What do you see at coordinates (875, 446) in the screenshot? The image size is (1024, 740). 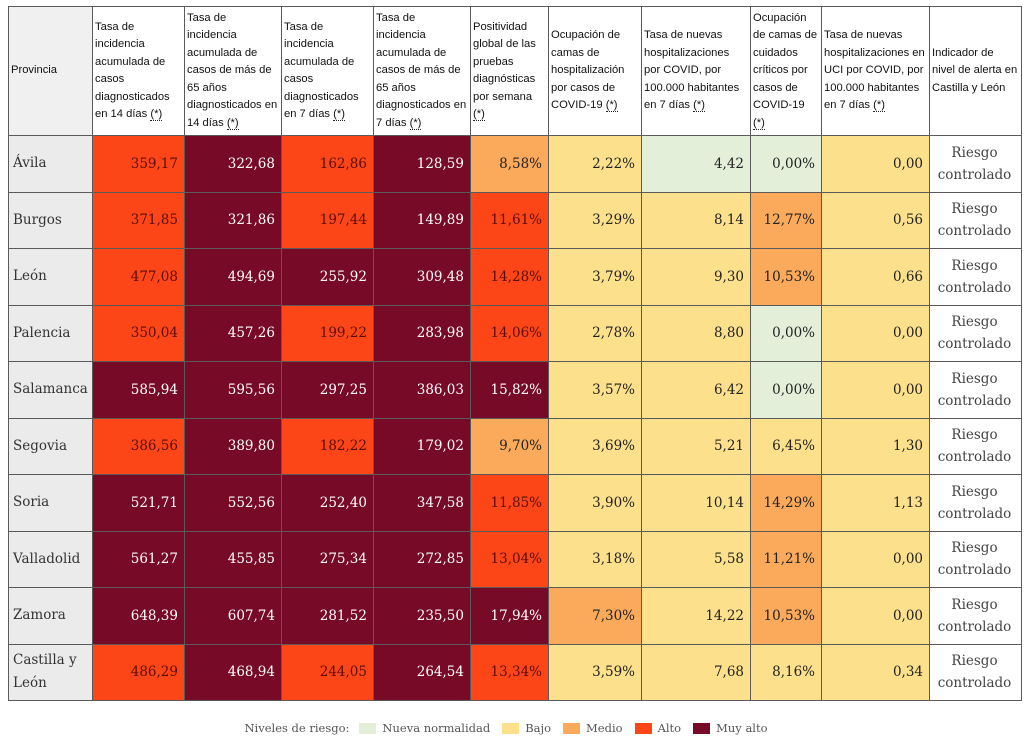 I see `indicator-cell: 1,30` at bounding box center [875, 446].